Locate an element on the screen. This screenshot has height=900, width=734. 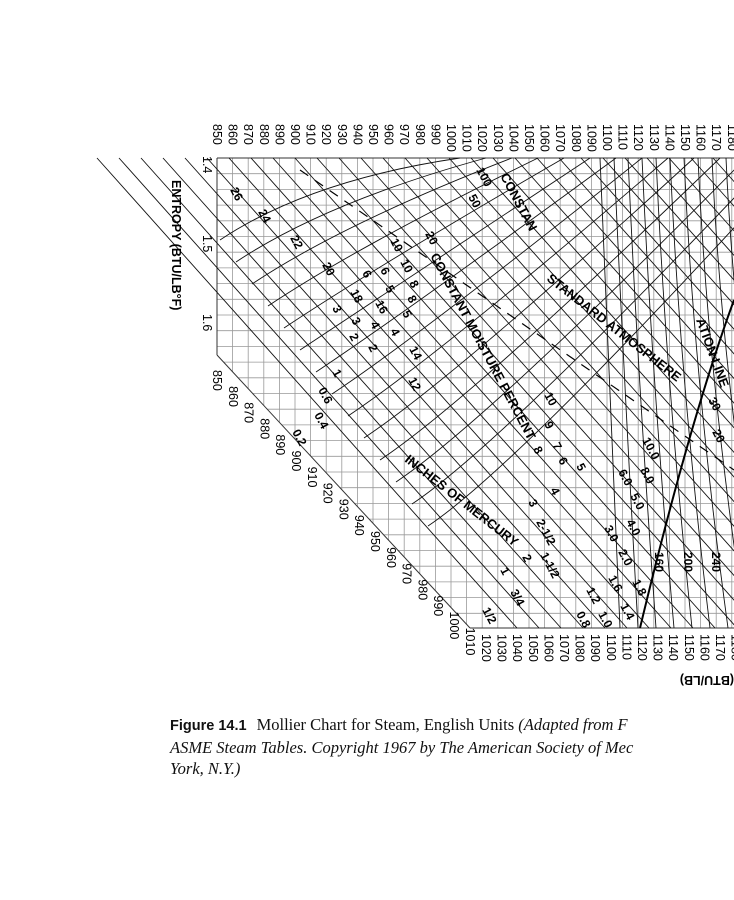
enthalpy-bottom-tick: 1150 is located at coordinates (689, 647).